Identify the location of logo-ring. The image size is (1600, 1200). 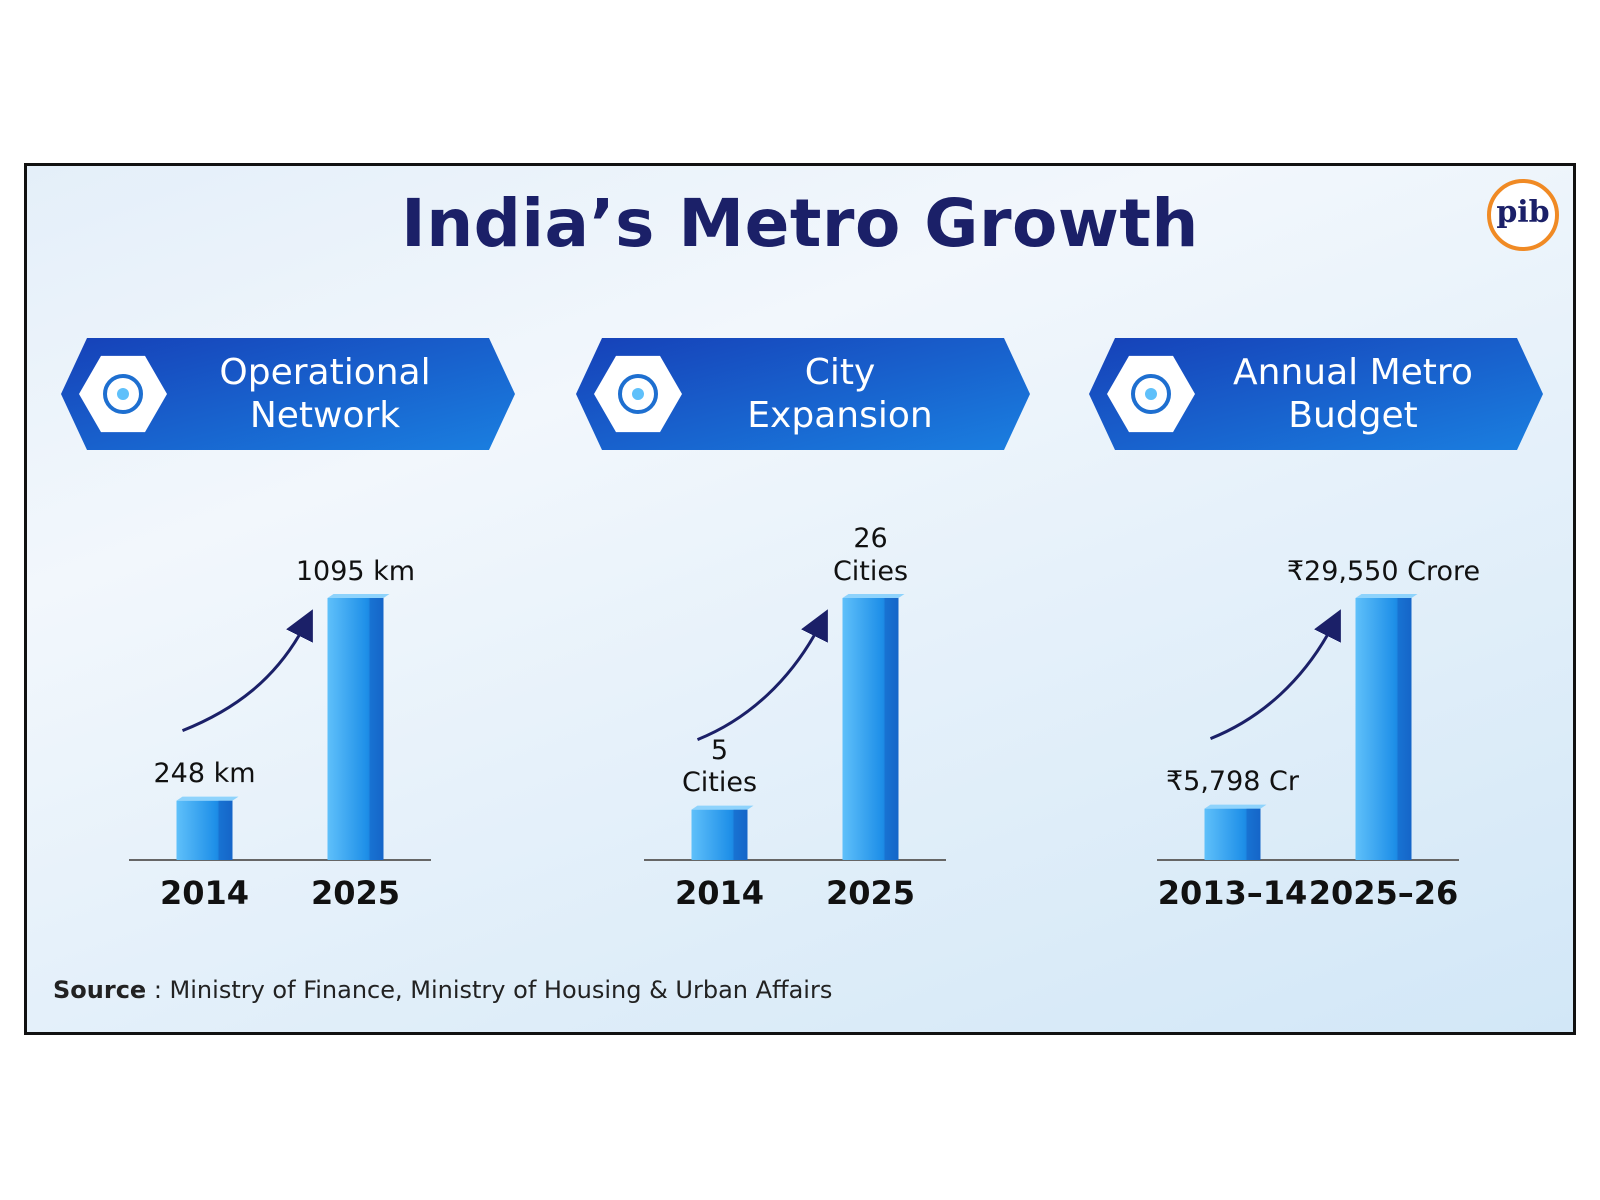
(1523, 215).